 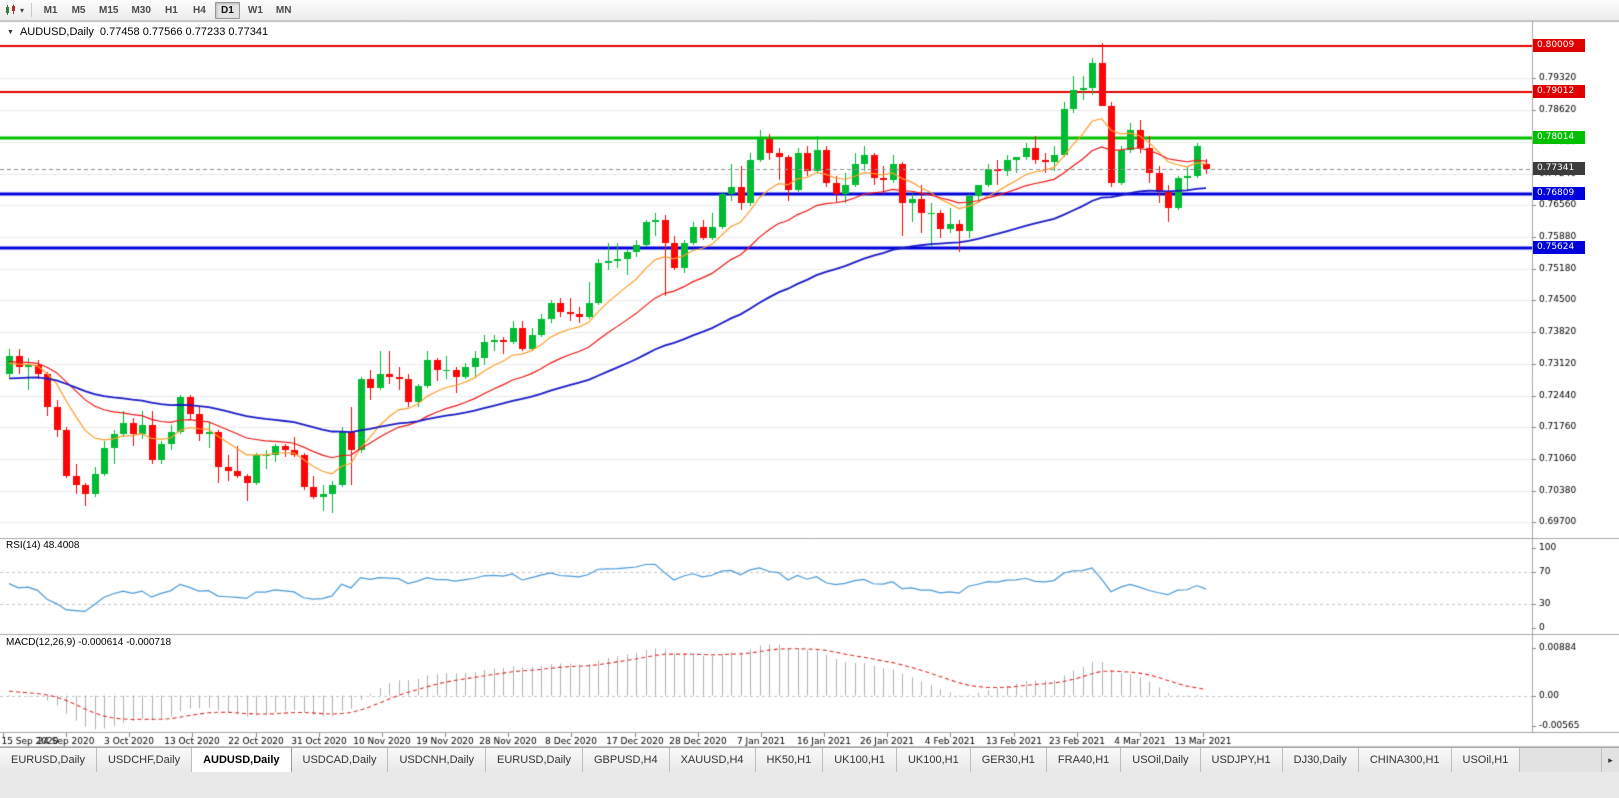 I want to click on collapse-icon: ▼, so click(x=10, y=32).